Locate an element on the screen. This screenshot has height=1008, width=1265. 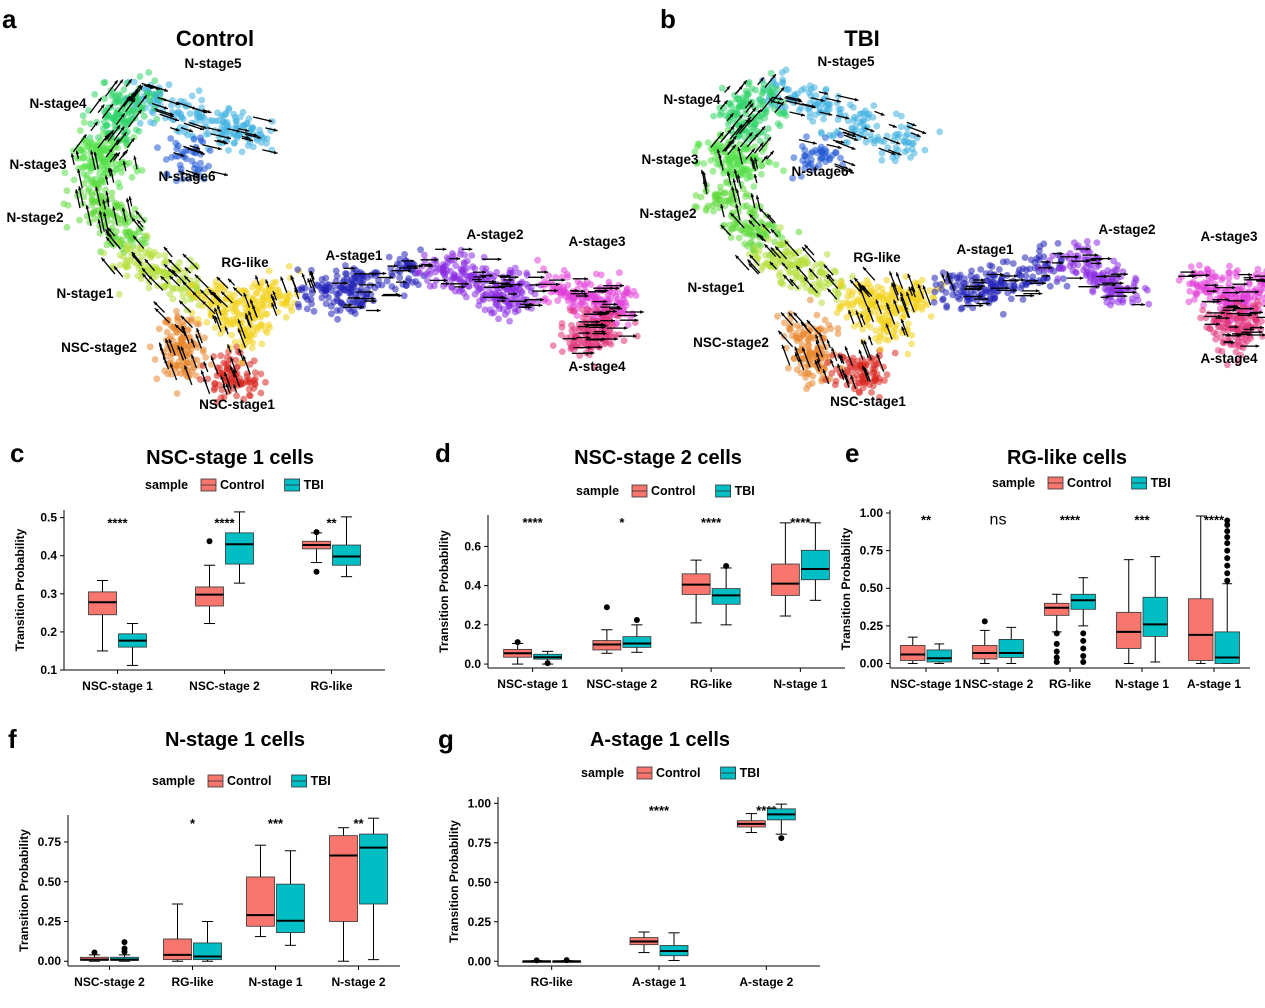
cluster-label-n-stage5: N-stage5 is located at coordinates (213, 63).